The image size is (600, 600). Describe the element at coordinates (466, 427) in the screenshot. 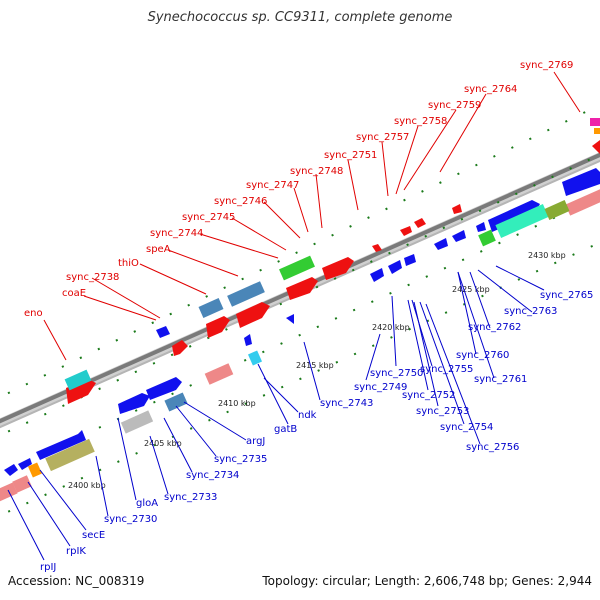

I see `label-sync-2754: sync_2754` at that location.